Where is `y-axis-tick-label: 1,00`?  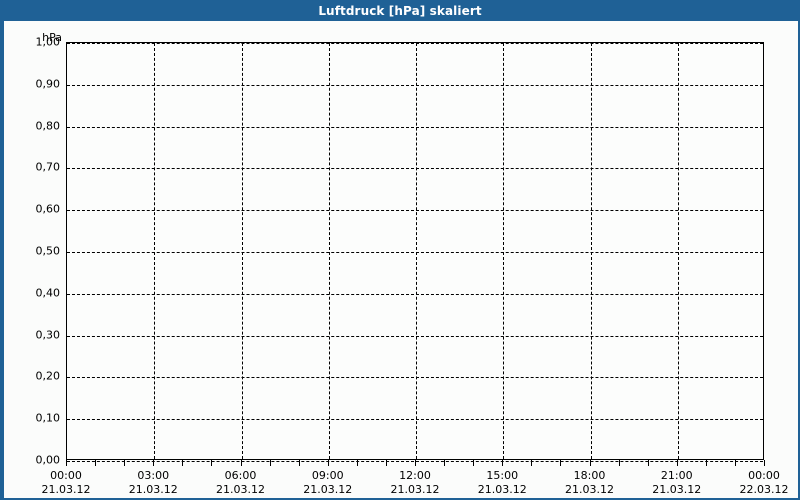
y-axis-tick-label: 1,00 is located at coordinates (48, 42).